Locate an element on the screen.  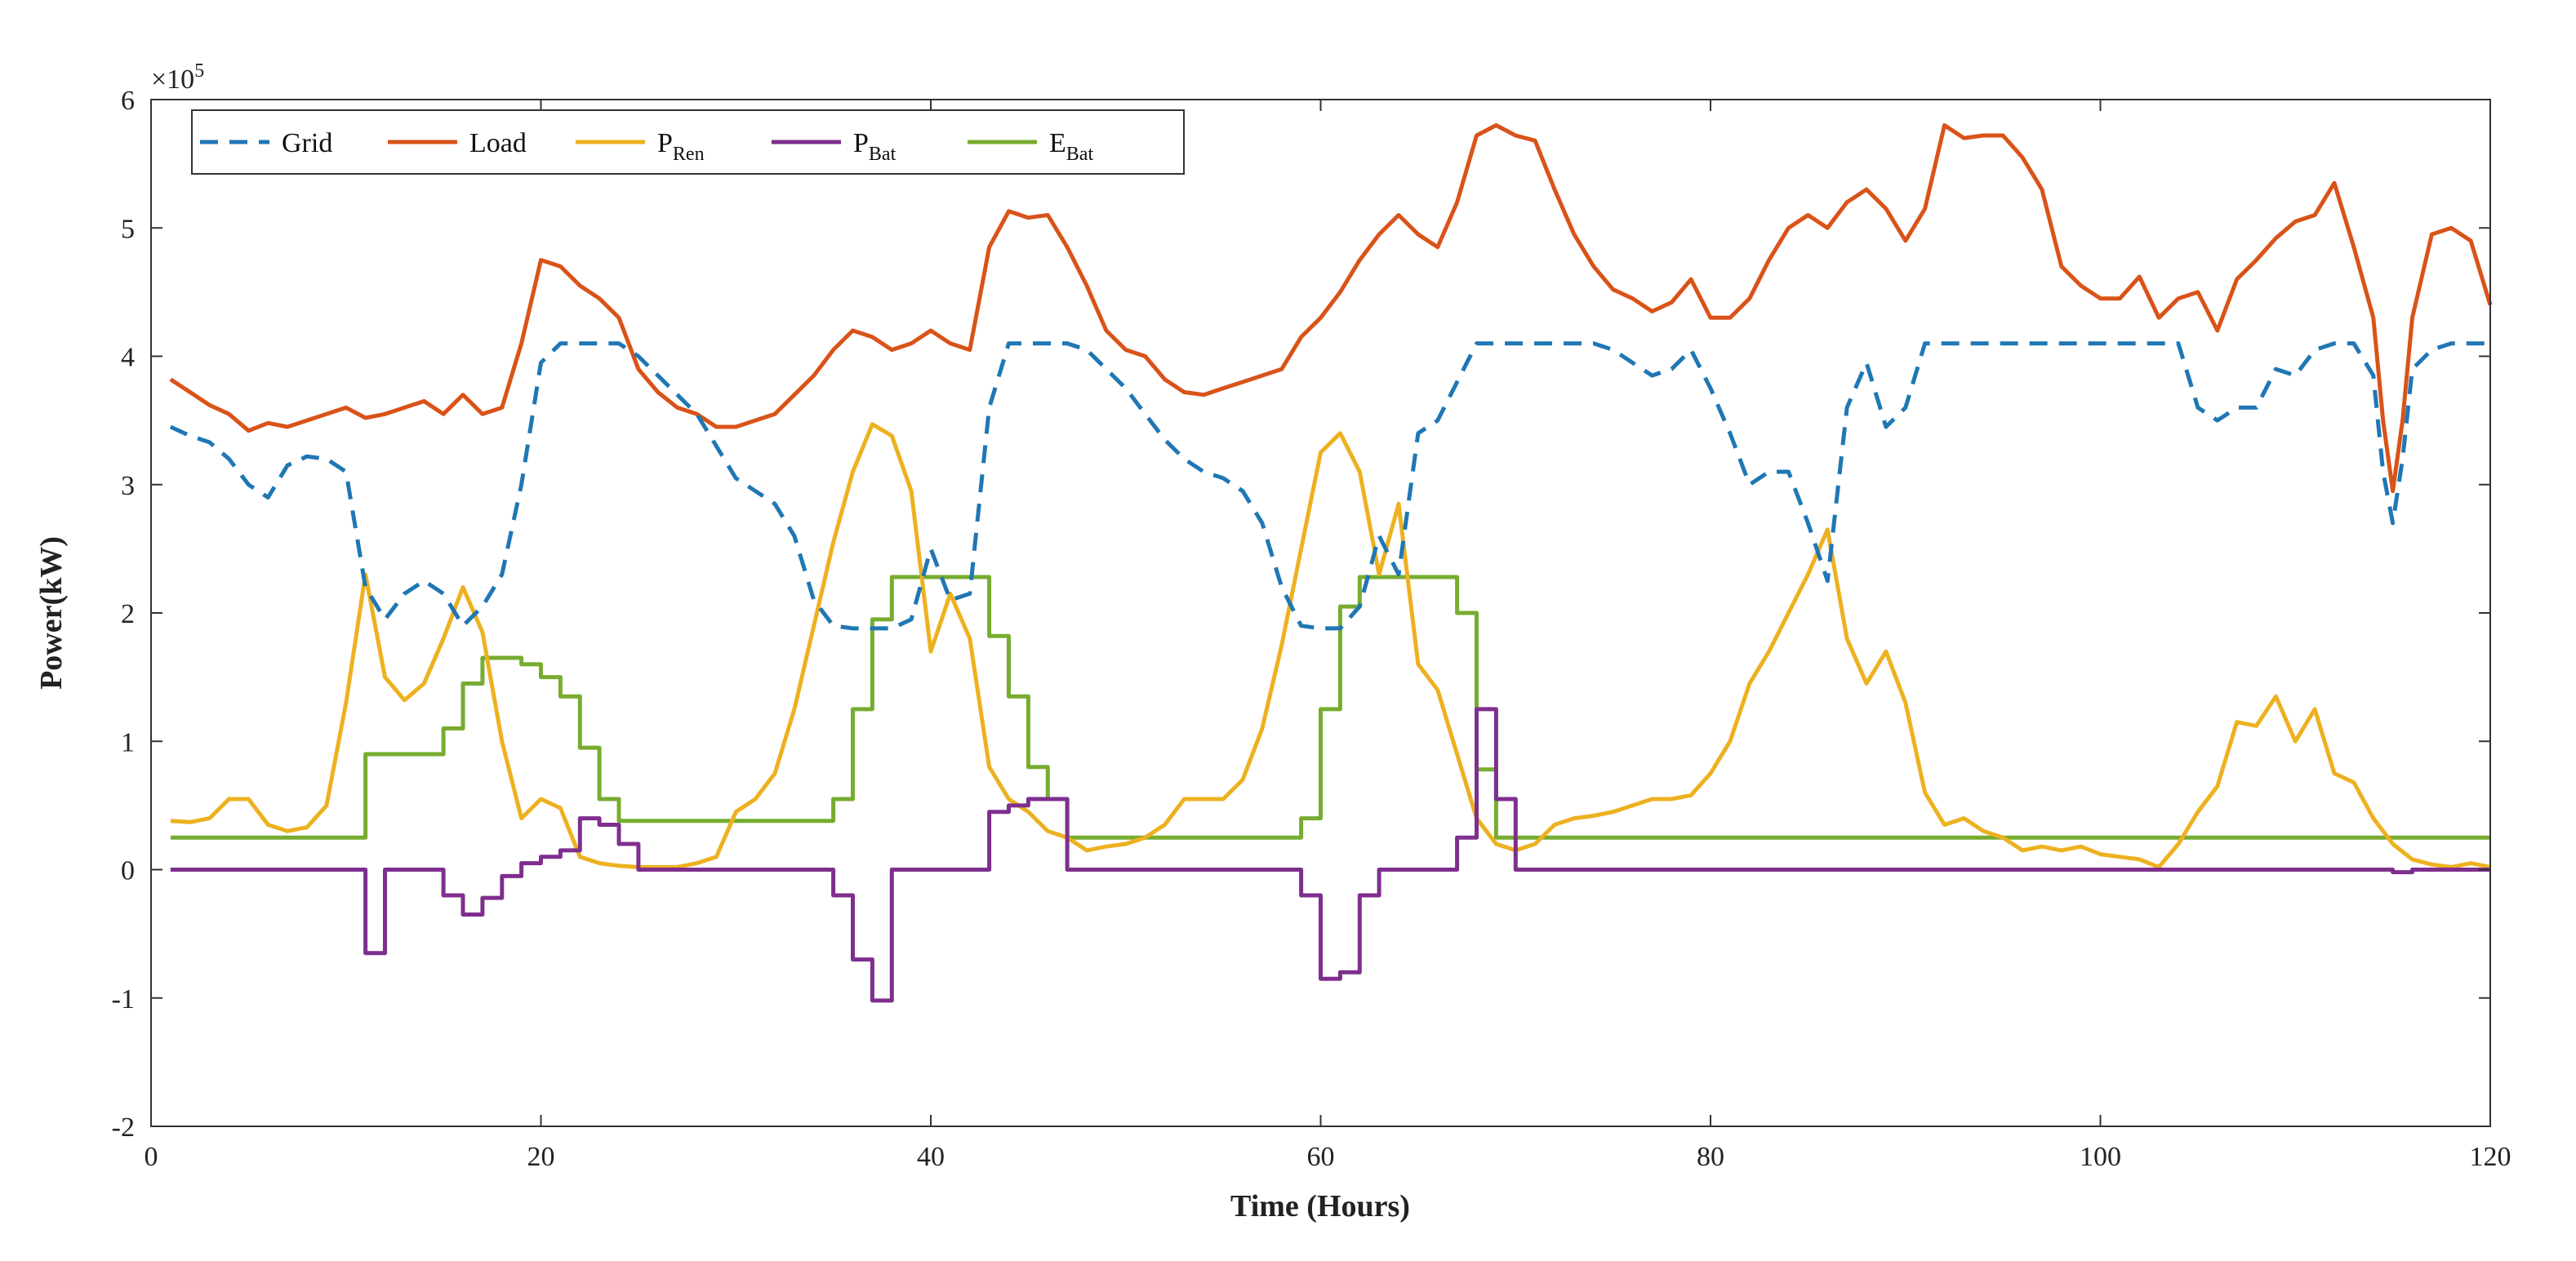
x-axis-label: Time (Hours) is located at coordinates (1320, 1206).